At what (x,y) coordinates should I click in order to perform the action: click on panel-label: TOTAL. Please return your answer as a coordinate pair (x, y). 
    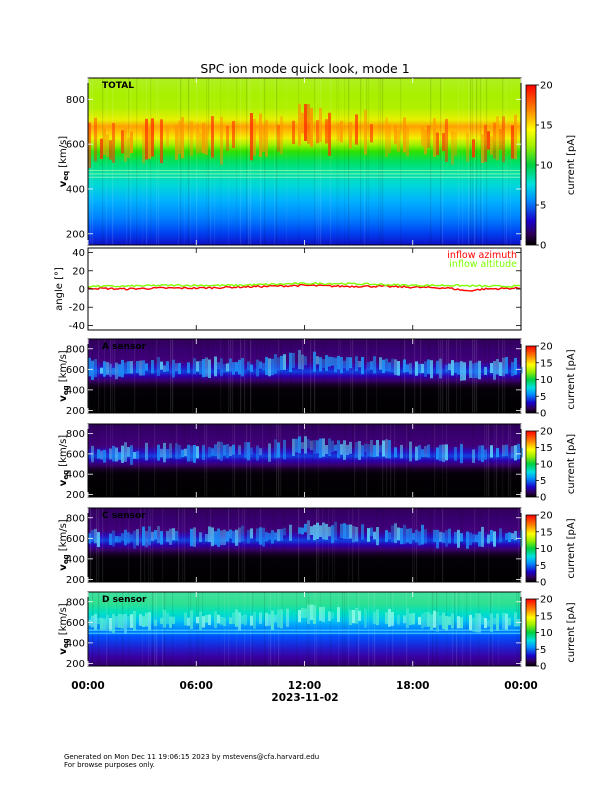
    Looking at the image, I should click on (118, 86).